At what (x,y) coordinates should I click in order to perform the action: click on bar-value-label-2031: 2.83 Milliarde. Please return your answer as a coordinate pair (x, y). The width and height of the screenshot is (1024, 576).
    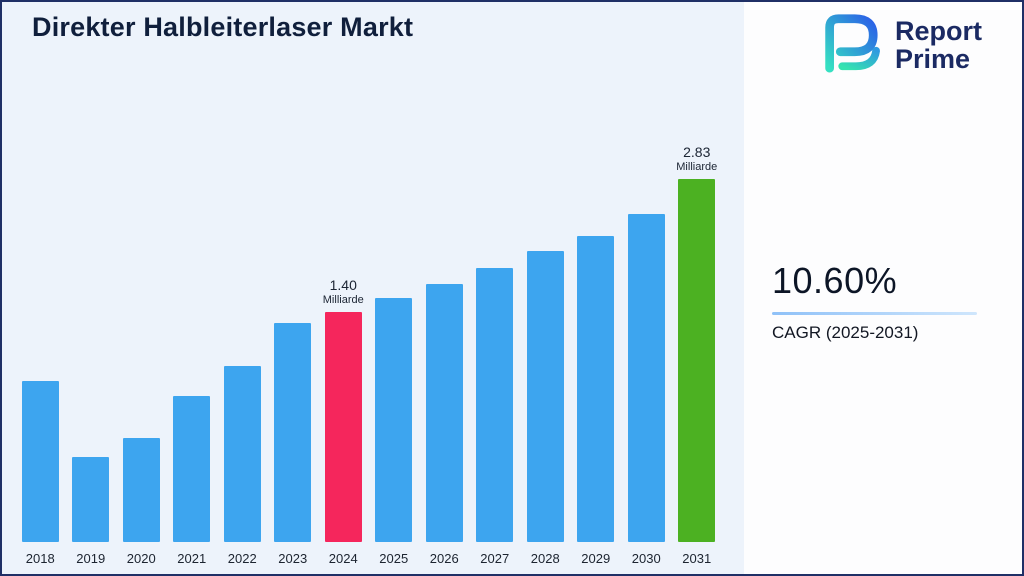
    Looking at the image, I should click on (696, 158).